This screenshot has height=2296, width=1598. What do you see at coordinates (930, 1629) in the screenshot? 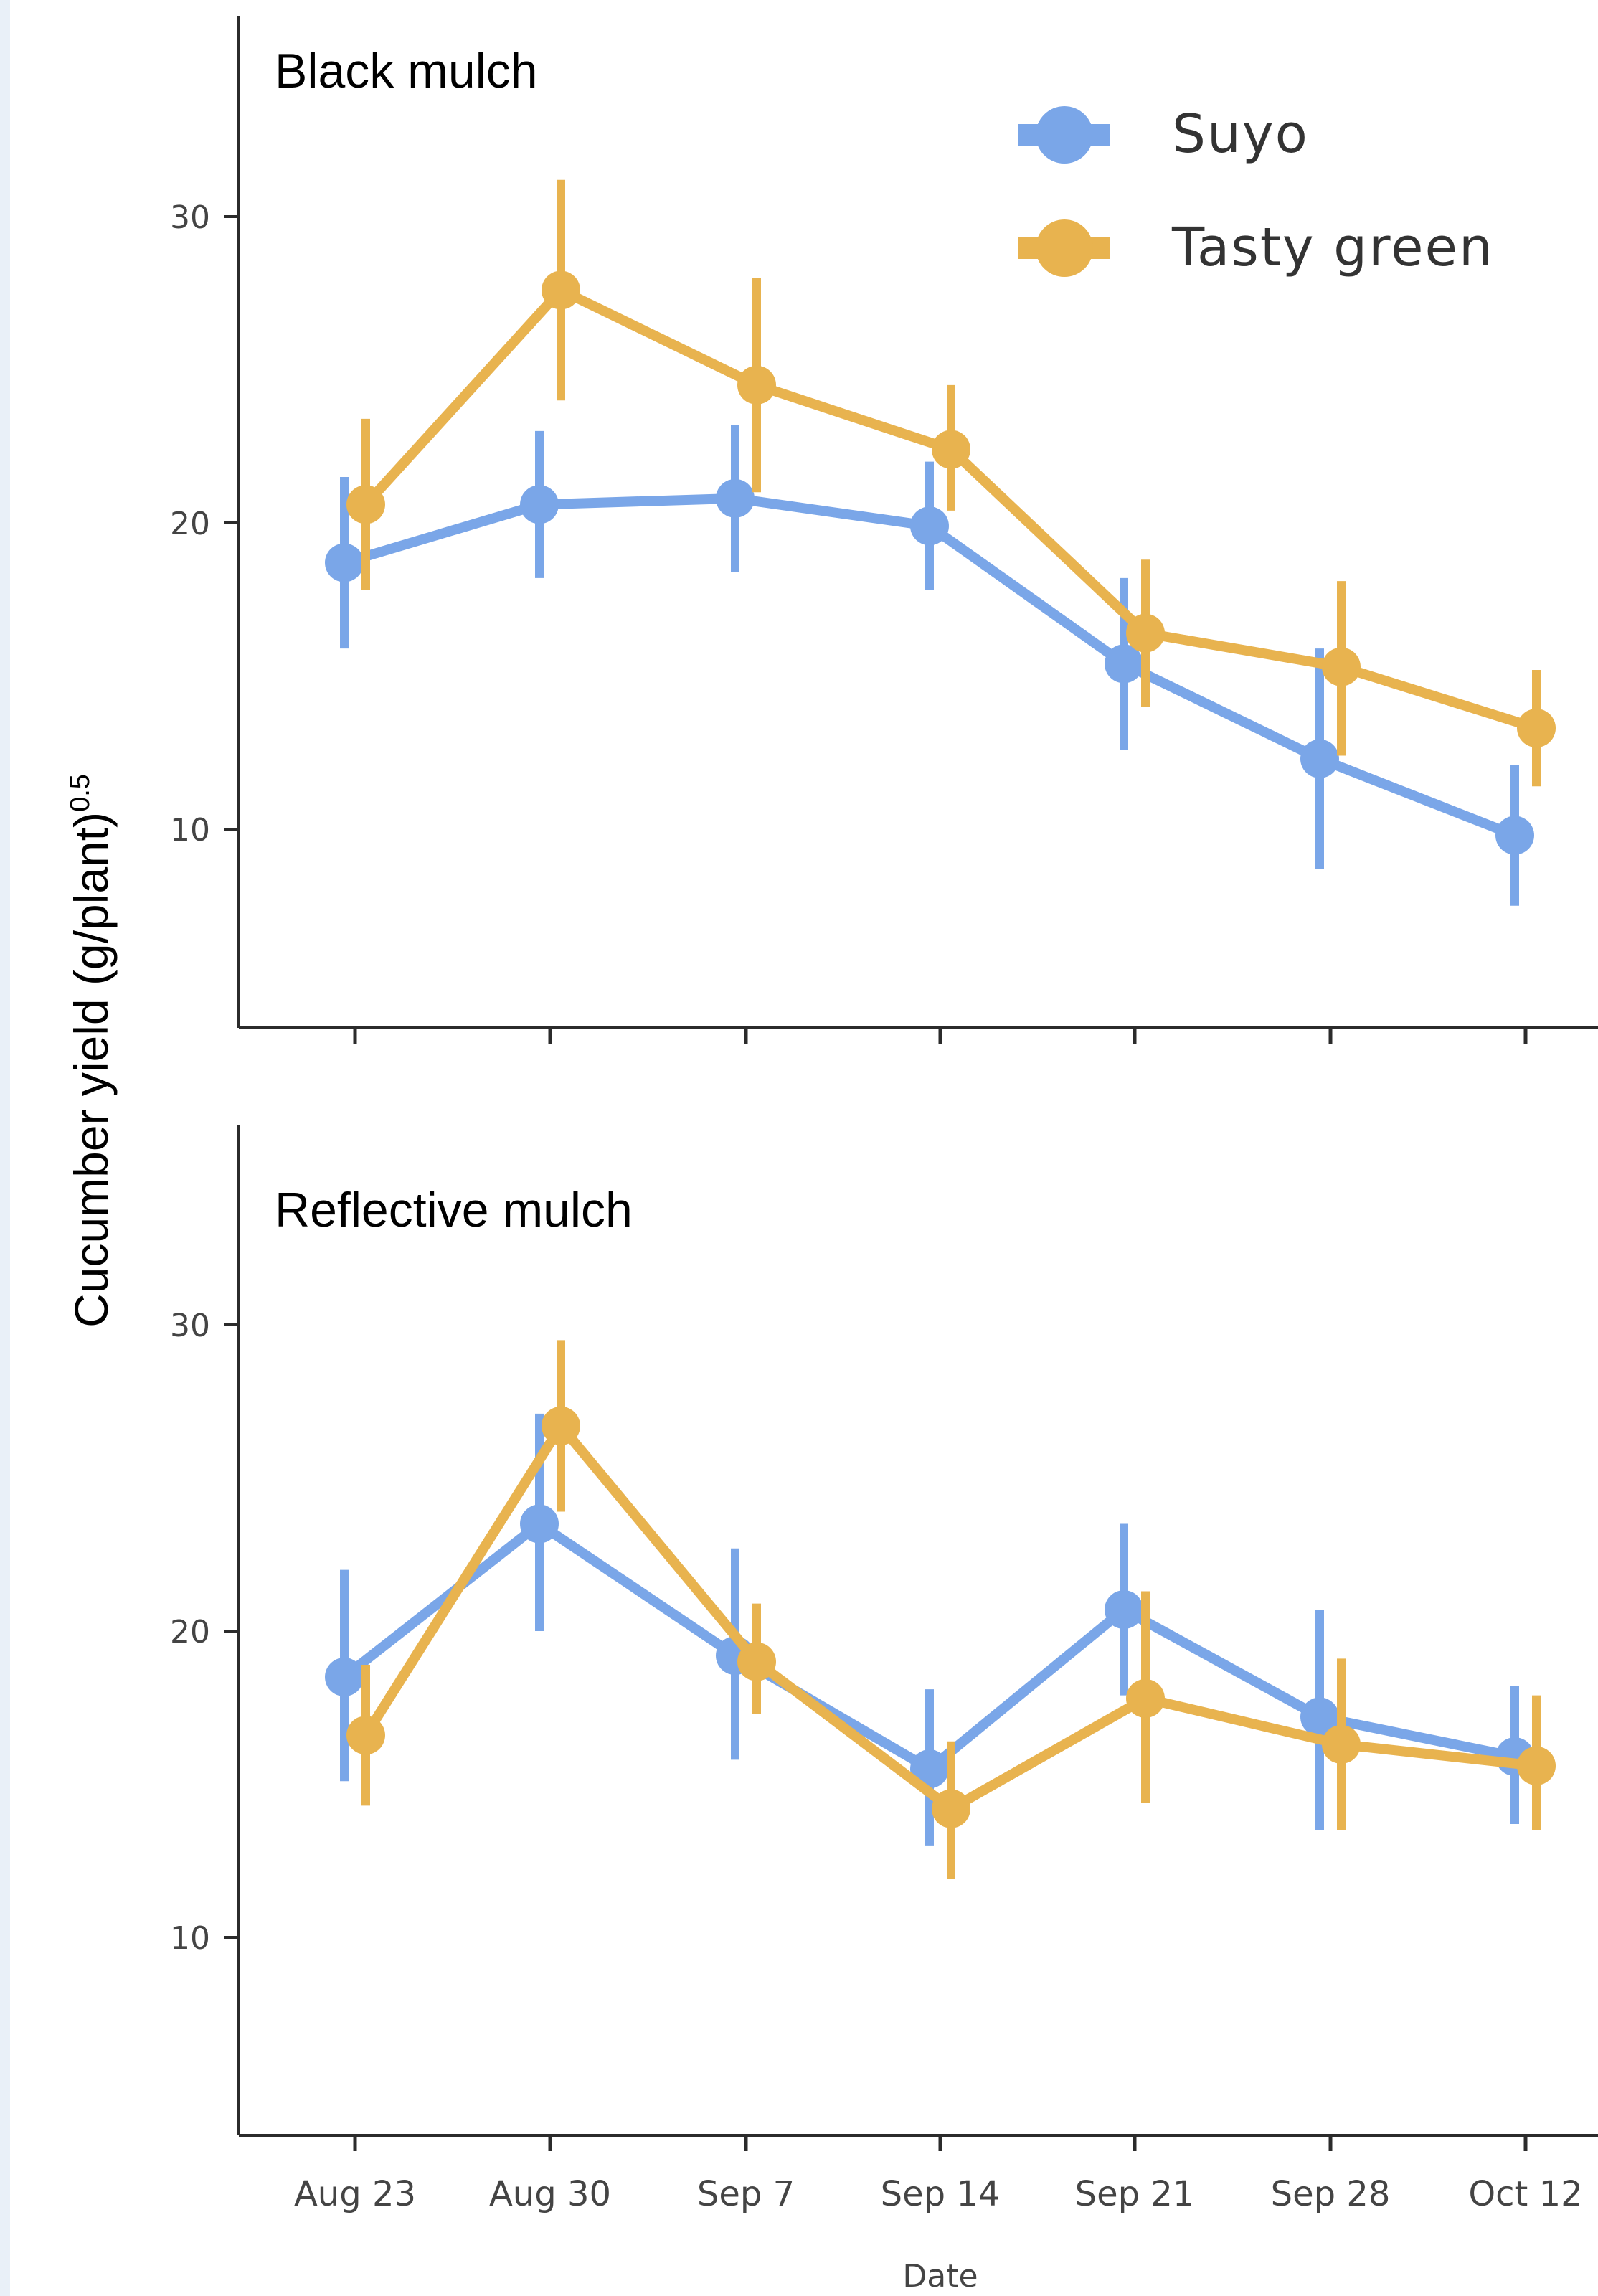
I see `series-suyo` at bounding box center [930, 1629].